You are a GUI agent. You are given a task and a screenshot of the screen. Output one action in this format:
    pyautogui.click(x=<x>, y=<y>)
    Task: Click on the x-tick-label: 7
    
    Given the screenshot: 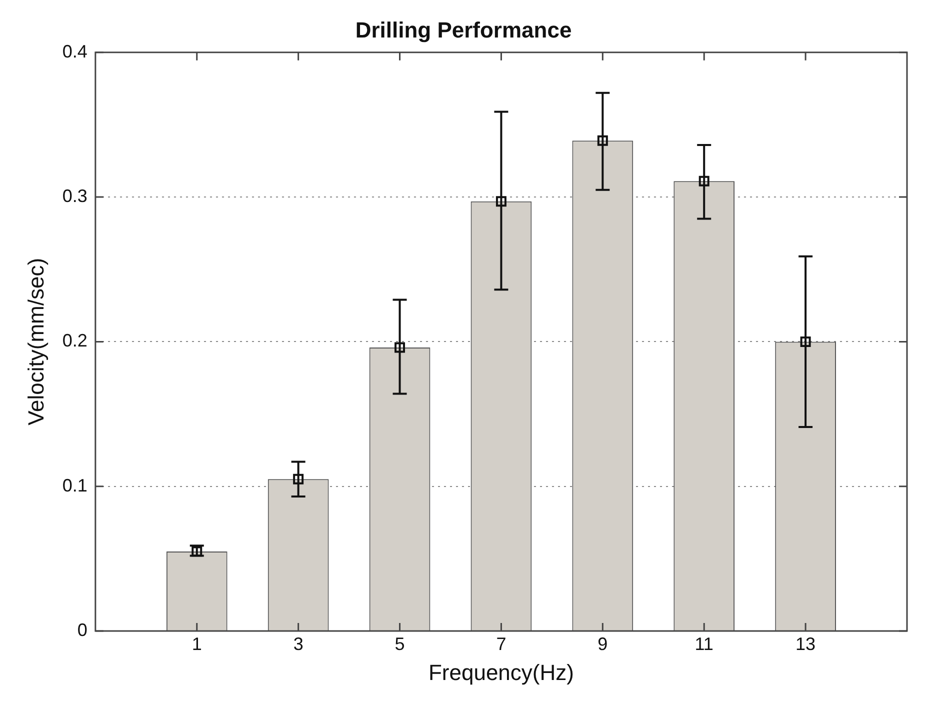 What is the action you would take?
    pyautogui.click(x=501, y=644)
    